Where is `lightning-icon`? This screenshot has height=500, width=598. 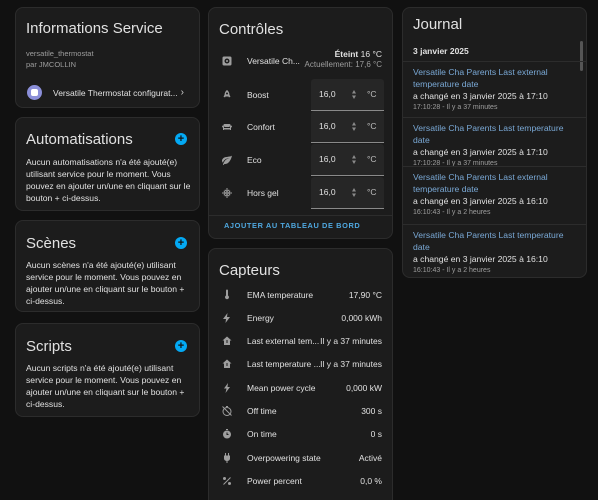
lightning-icon is located at coordinates (227, 318).